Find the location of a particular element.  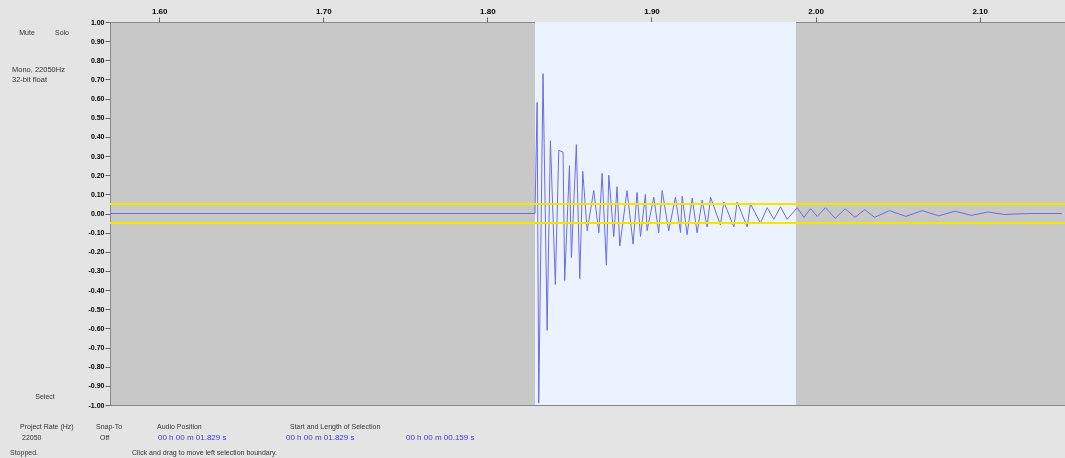

x-tick-label: 1.60 is located at coordinates (160, 11).